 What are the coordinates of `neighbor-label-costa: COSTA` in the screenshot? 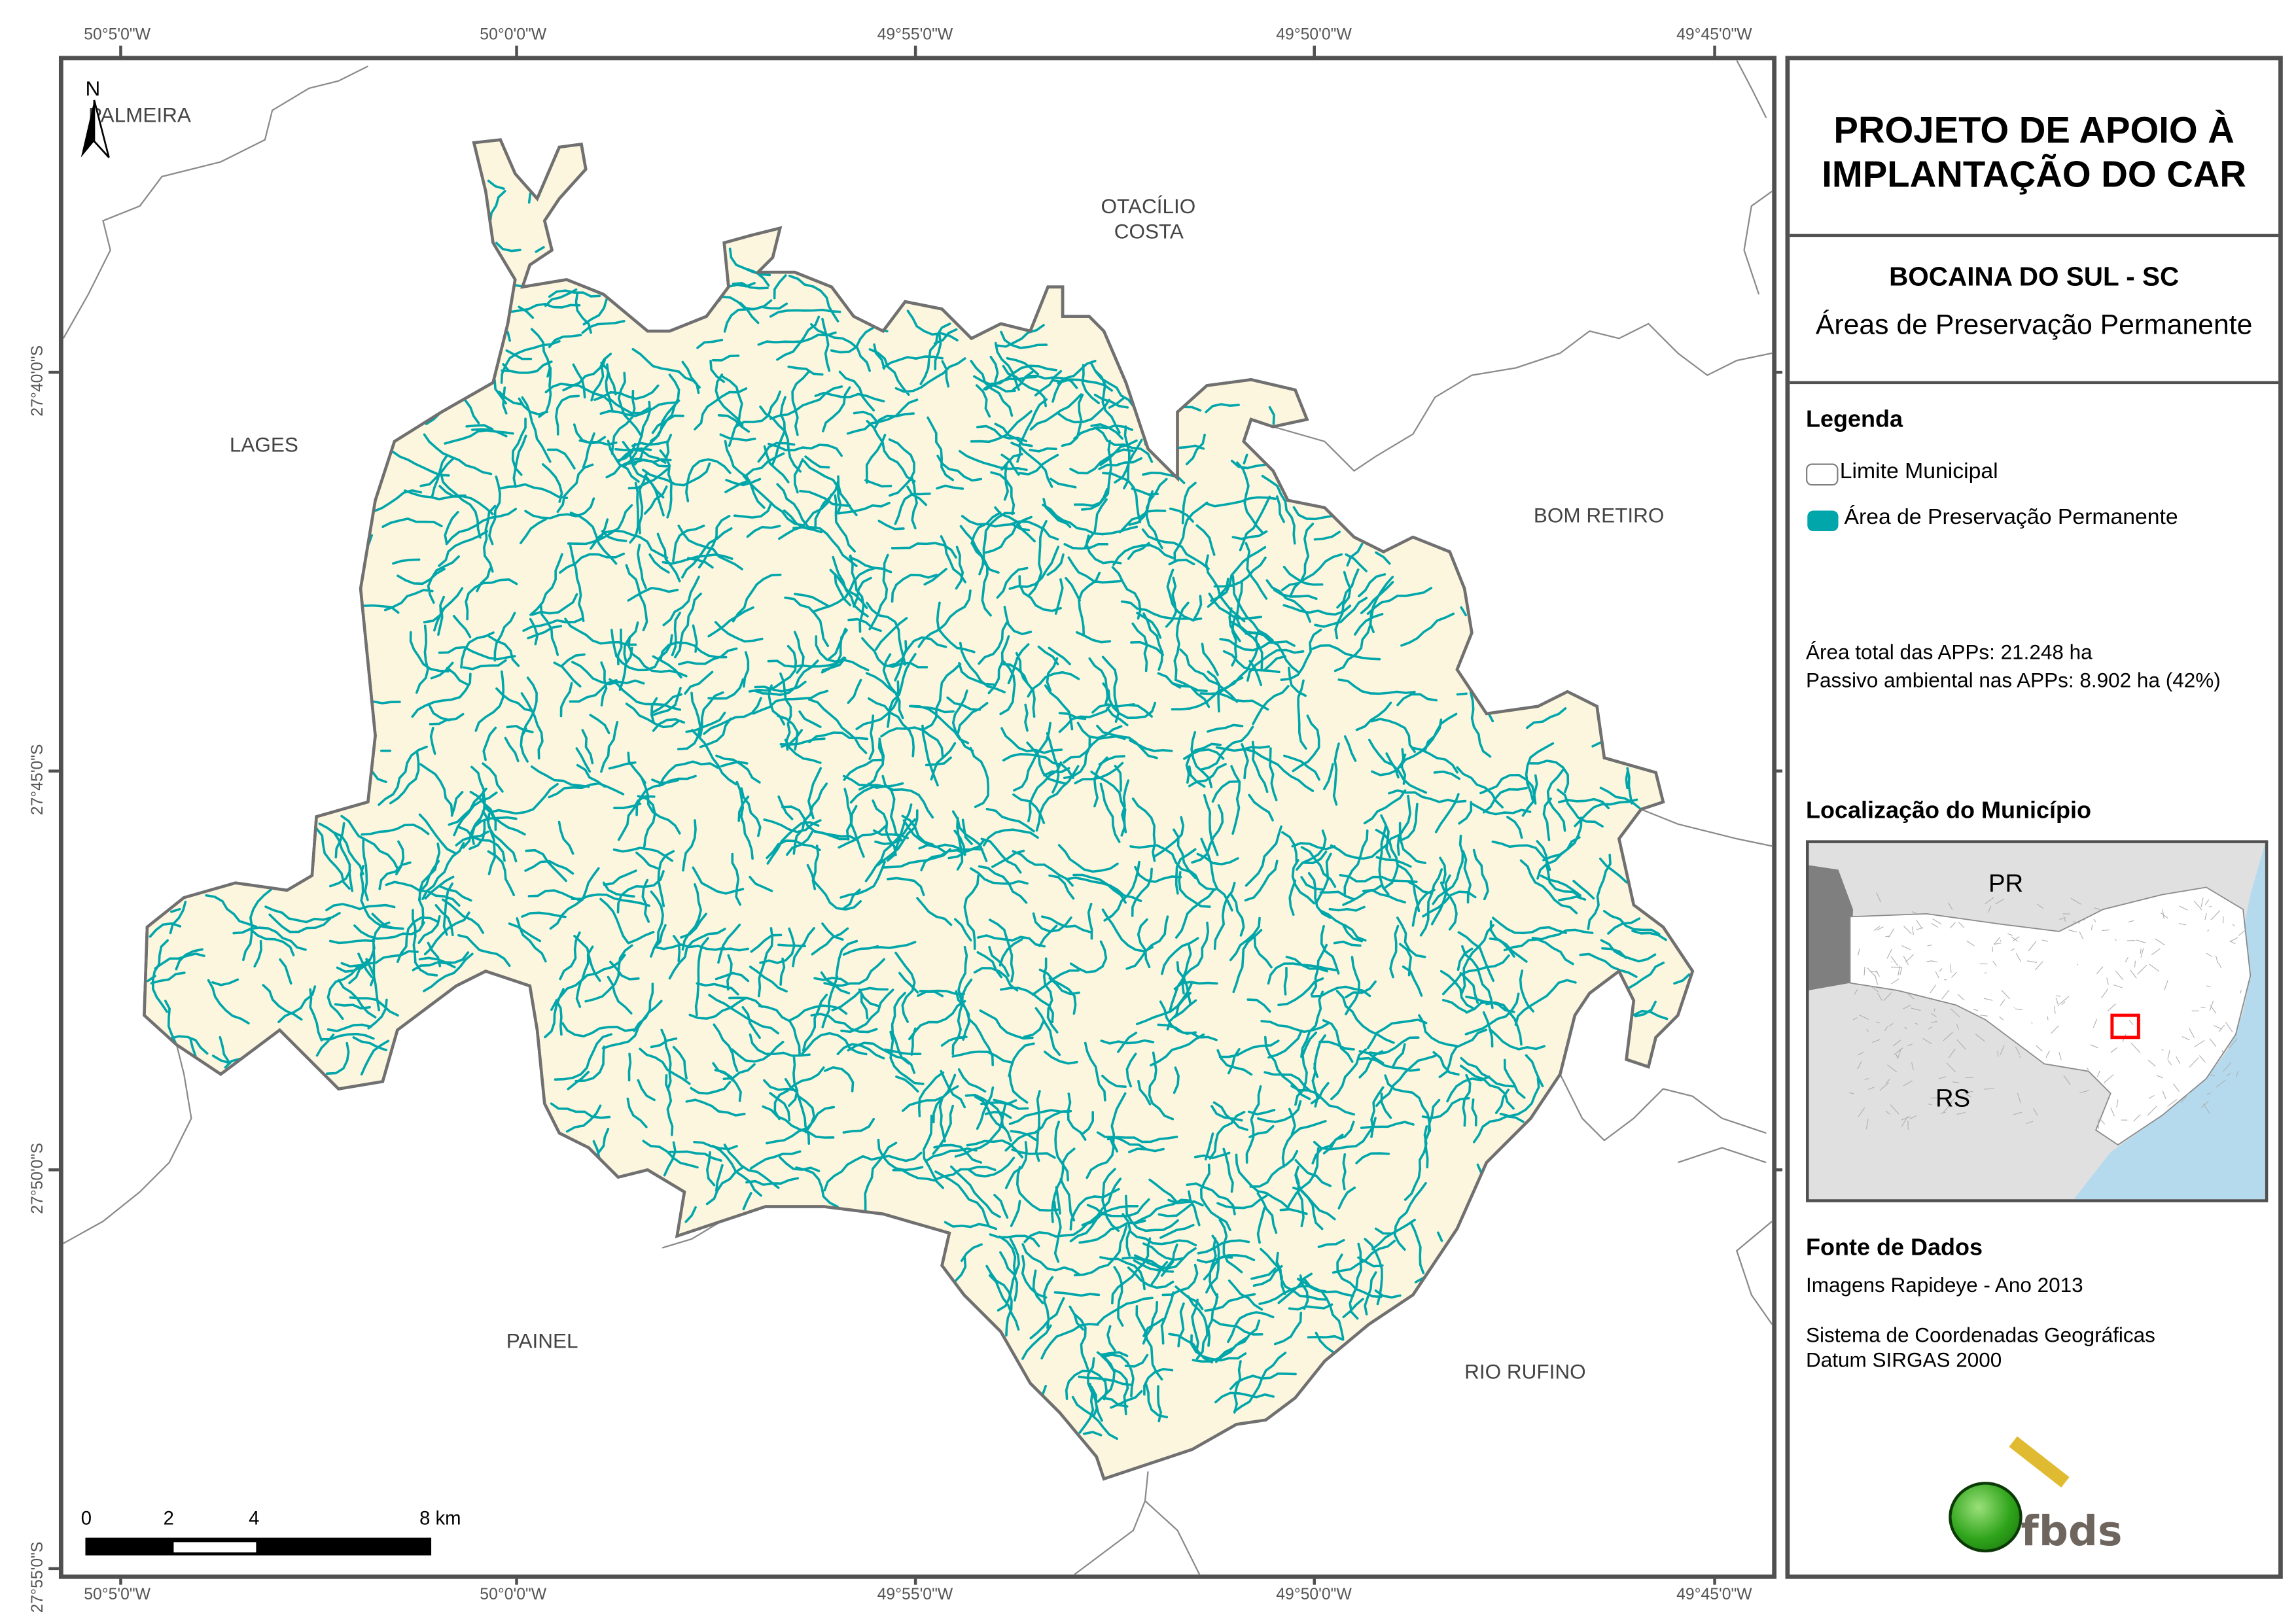 It's located at (1149, 231).